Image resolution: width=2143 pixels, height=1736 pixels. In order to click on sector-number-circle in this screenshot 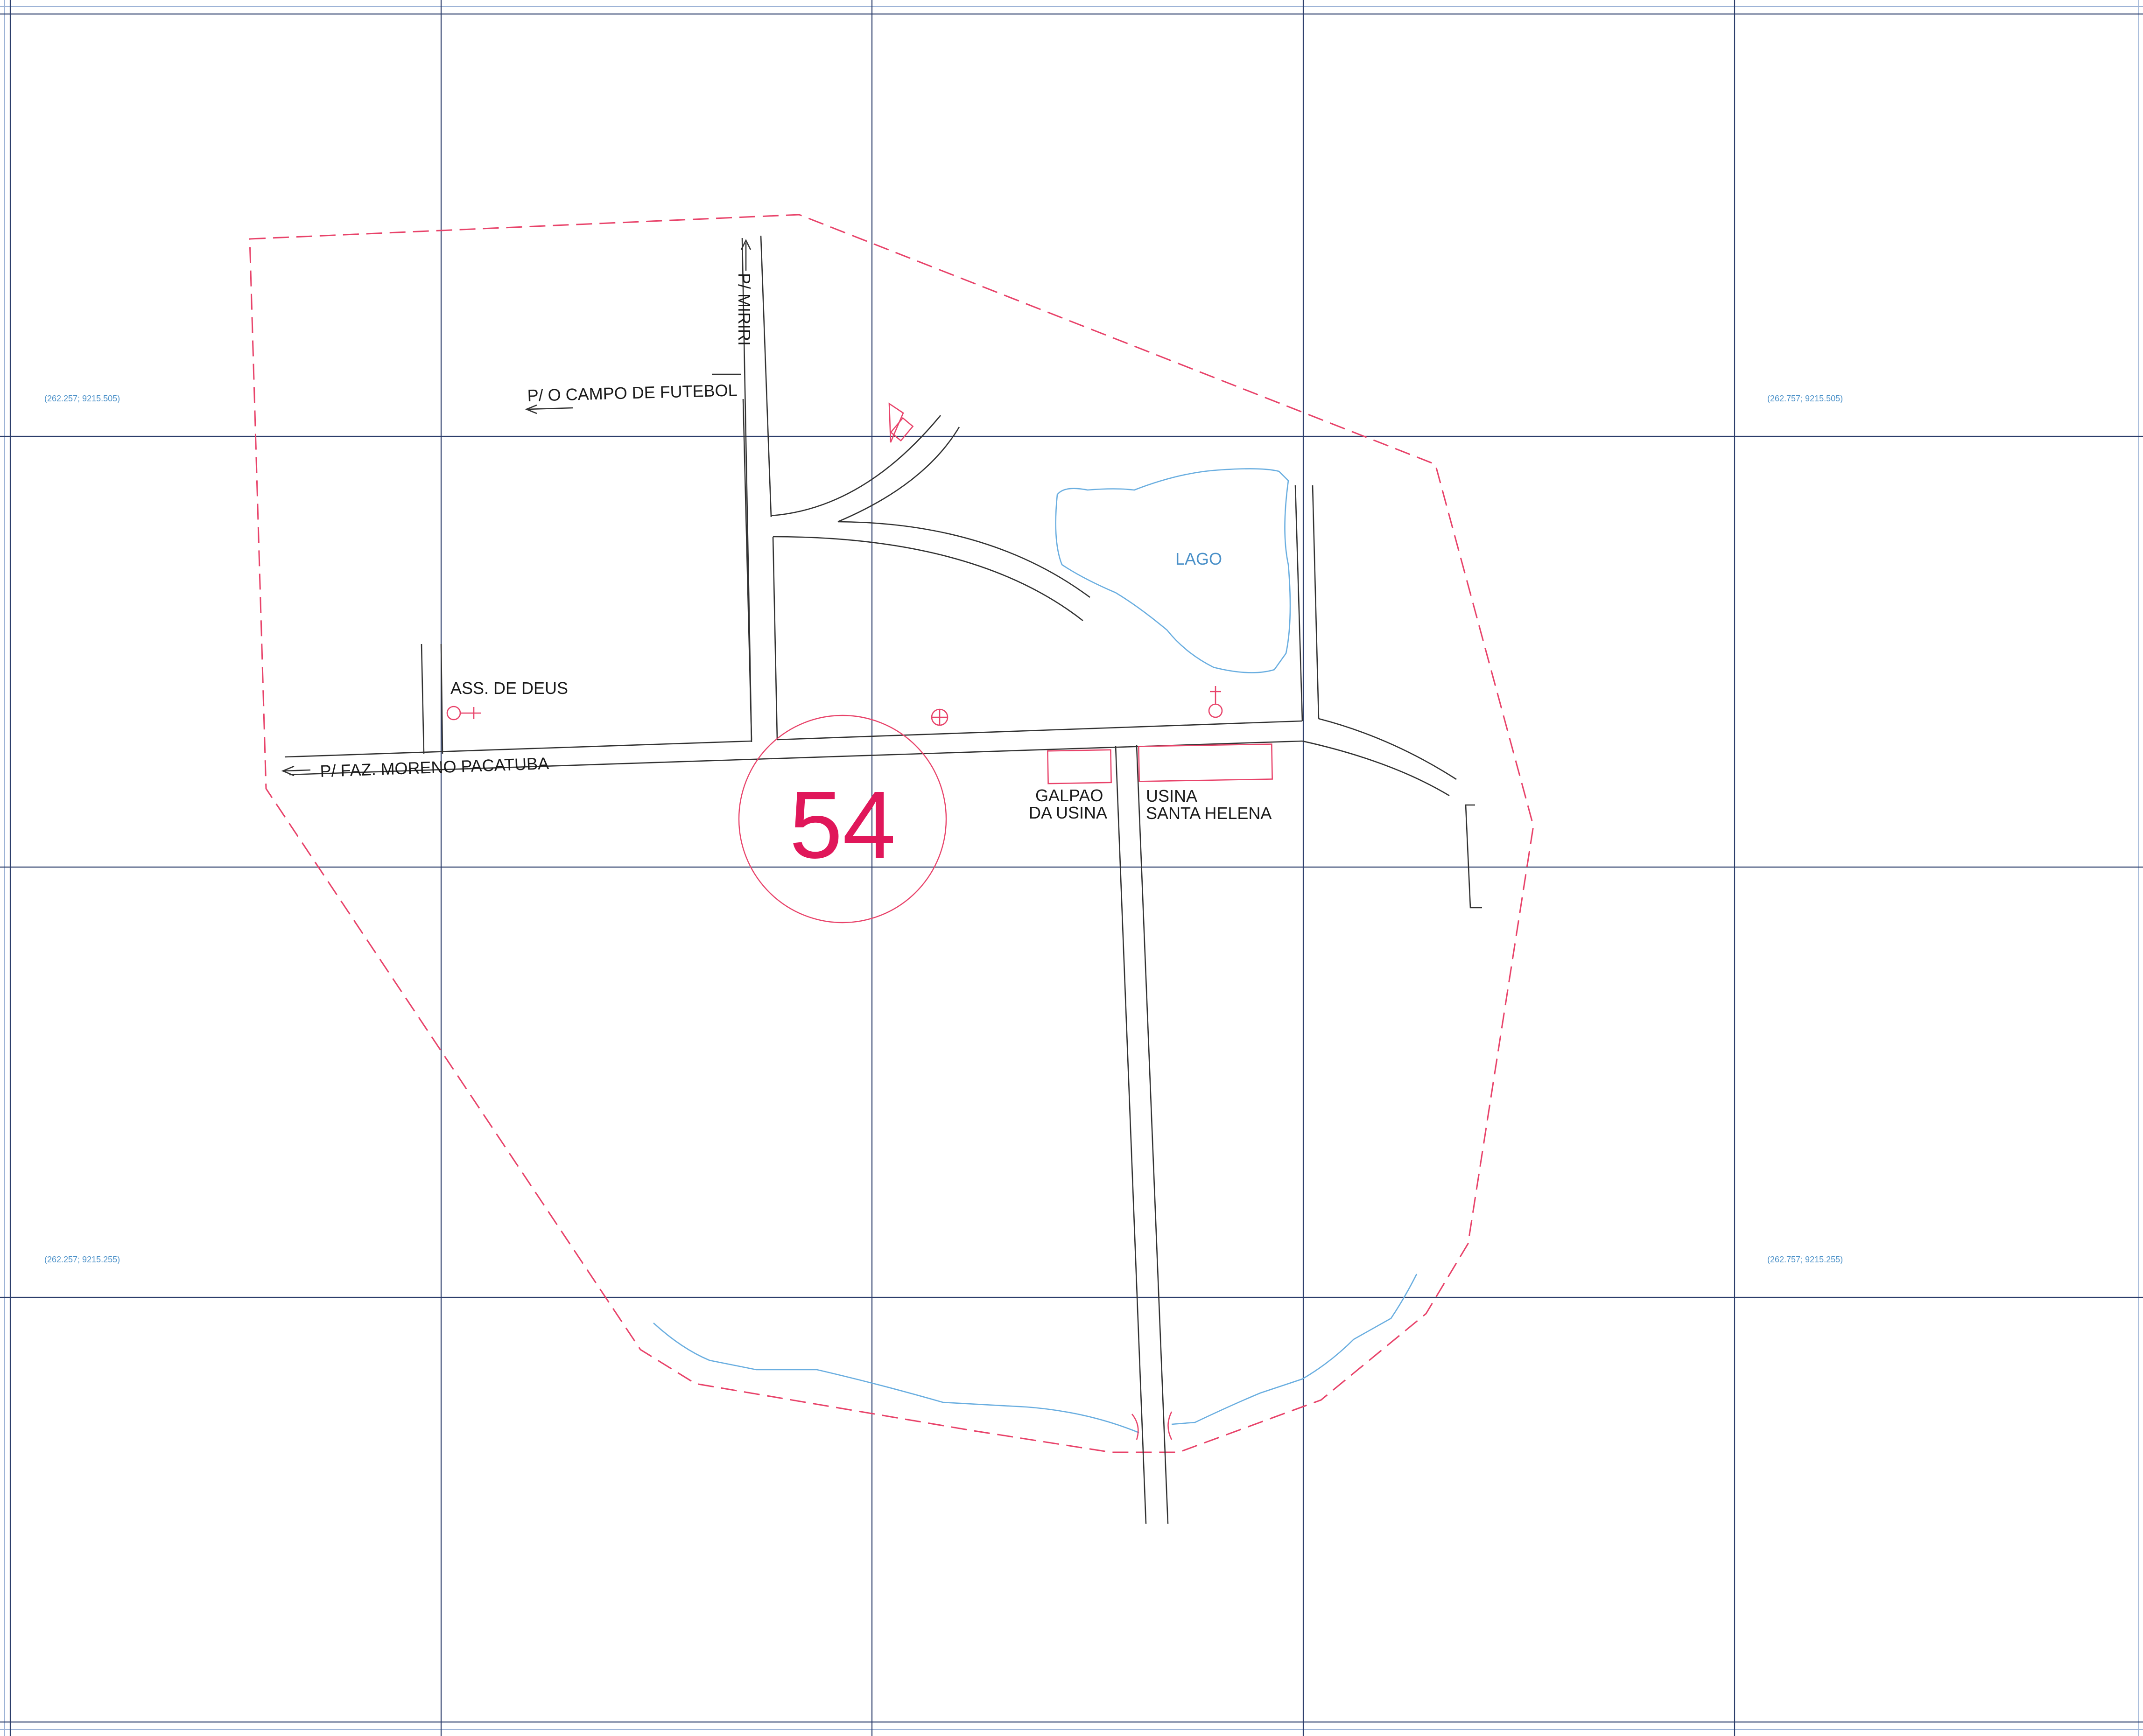, I will do `click(842, 819)`.